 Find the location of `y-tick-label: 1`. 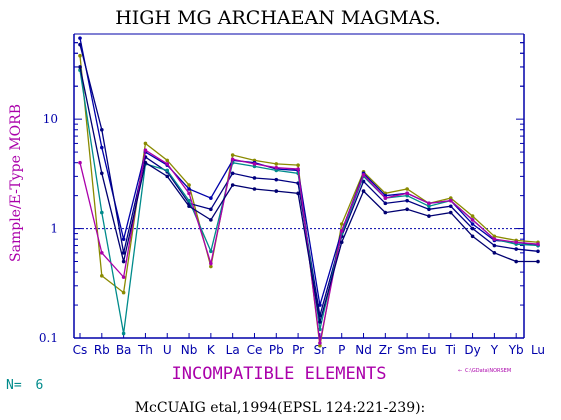

y-tick-label: 1 is located at coordinates (54, 229).